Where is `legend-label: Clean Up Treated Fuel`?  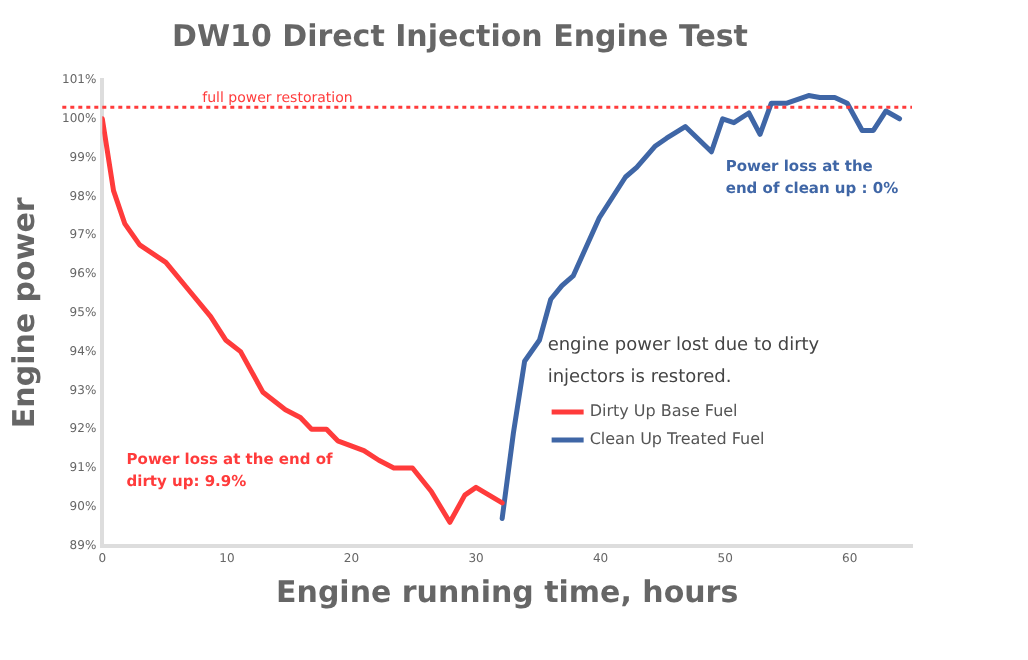 legend-label: Clean Up Treated Fuel is located at coordinates (677, 439).